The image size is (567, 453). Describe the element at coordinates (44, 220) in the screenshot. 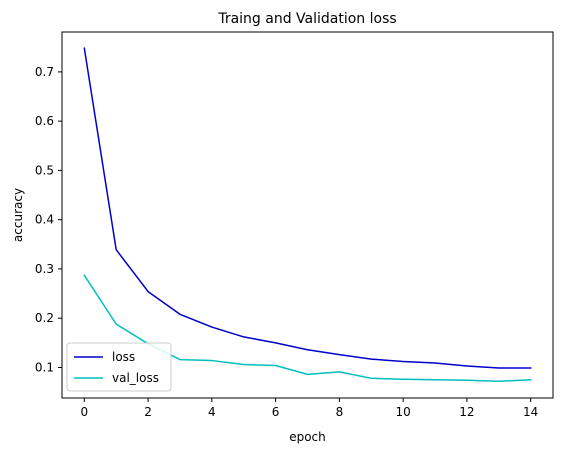

I see `y-tick-label: 0.4` at that location.